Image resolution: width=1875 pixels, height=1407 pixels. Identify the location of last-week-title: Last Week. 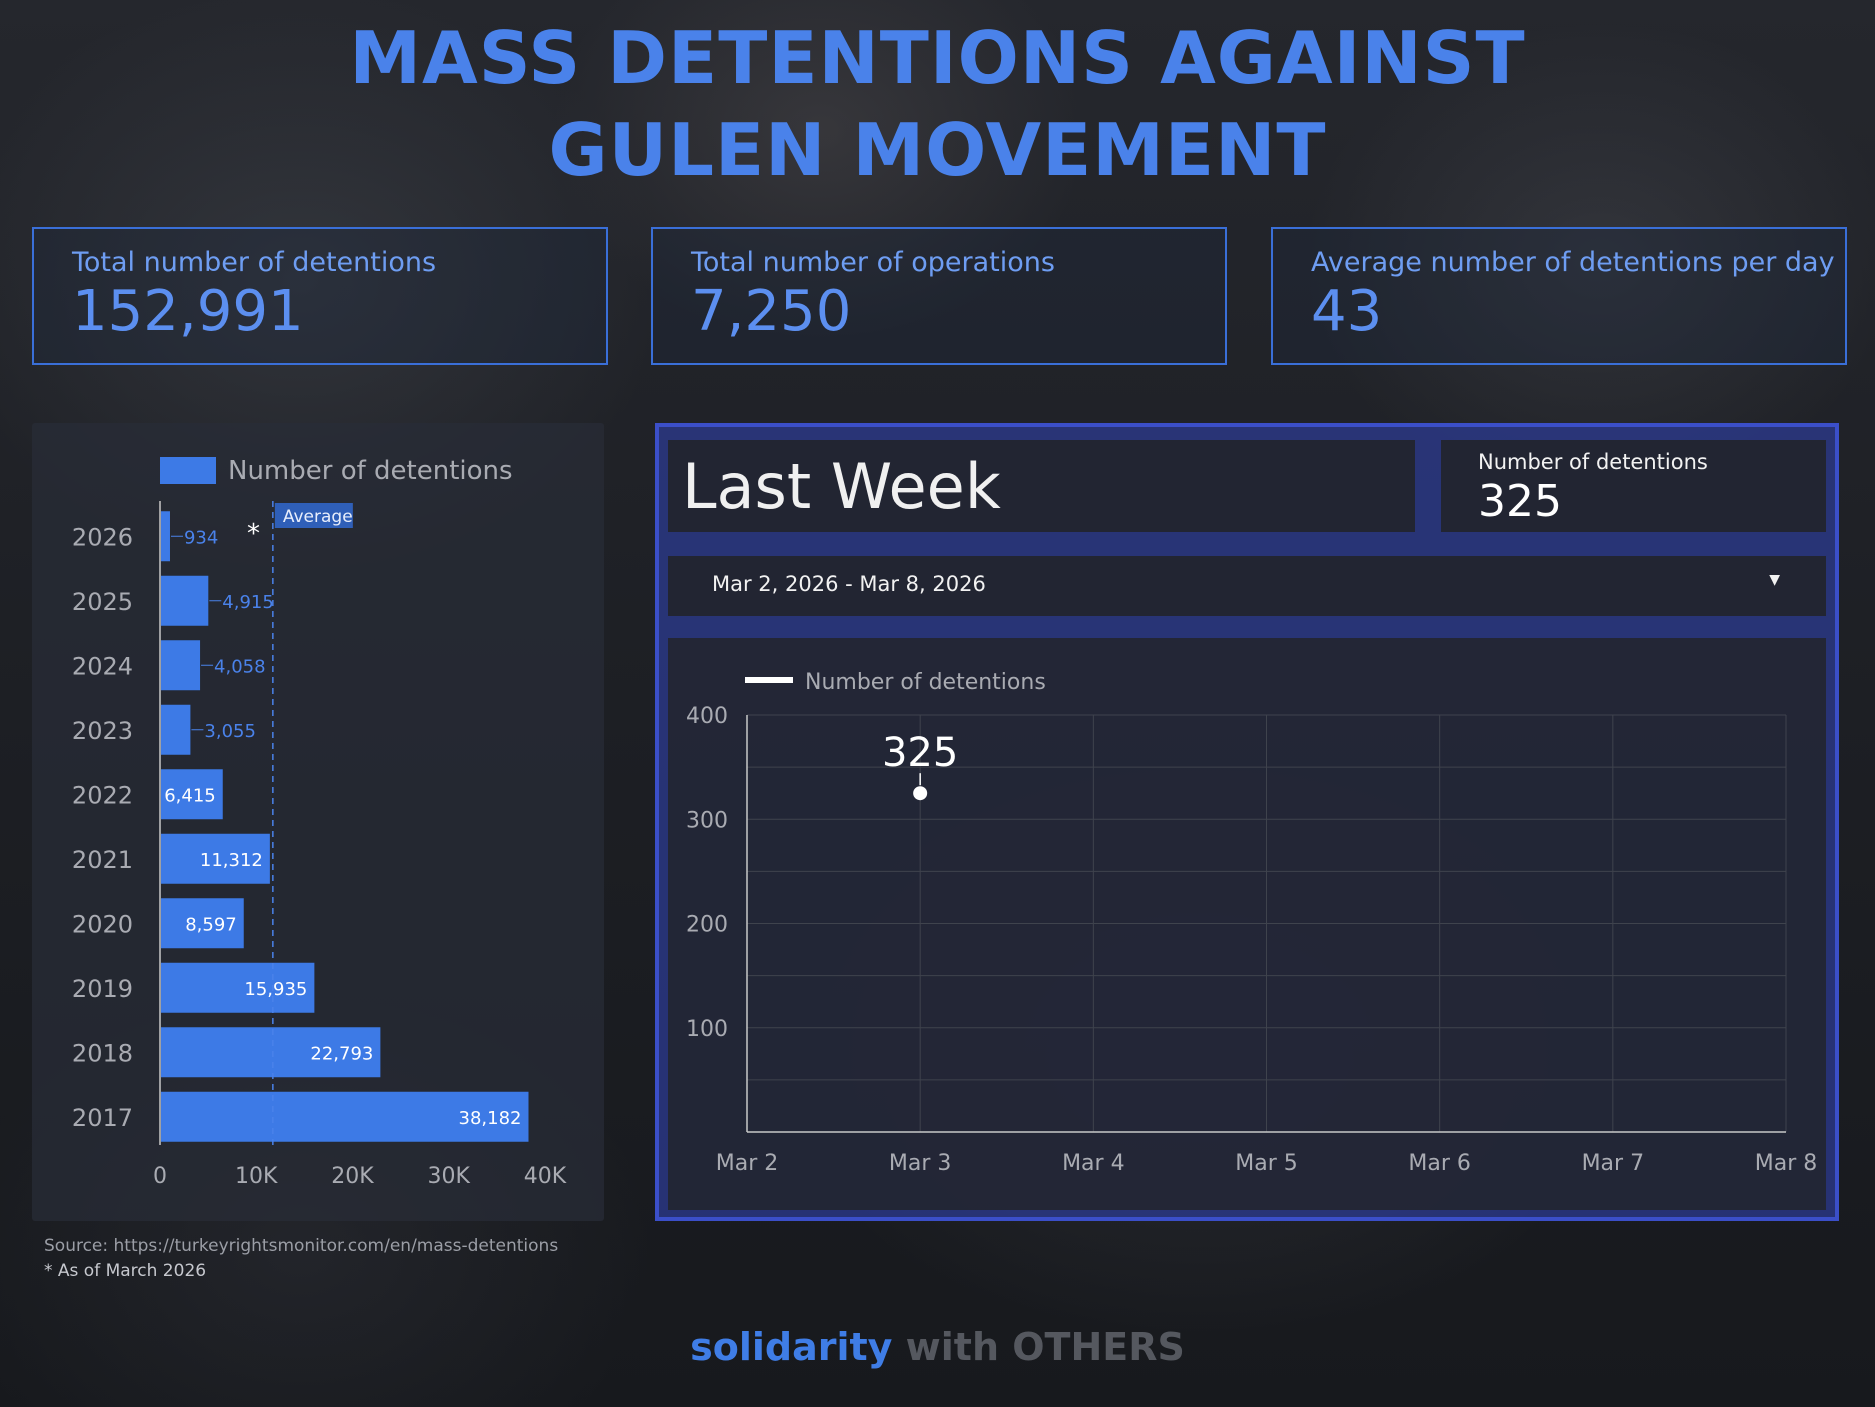
(841, 486).